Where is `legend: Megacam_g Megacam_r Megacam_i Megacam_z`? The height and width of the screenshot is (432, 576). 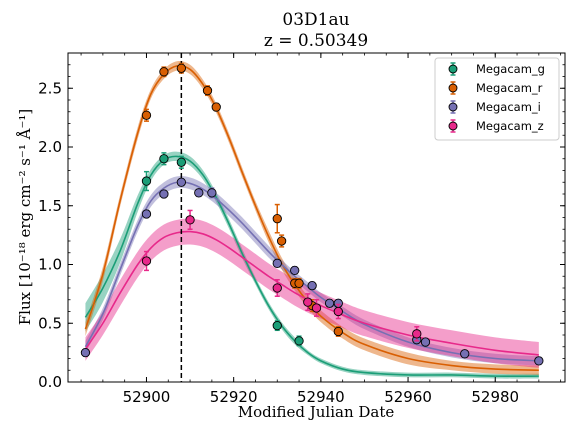
legend: Megacam_g Megacam_r Megacam_i Megacam_z is located at coordinates (497, 99).